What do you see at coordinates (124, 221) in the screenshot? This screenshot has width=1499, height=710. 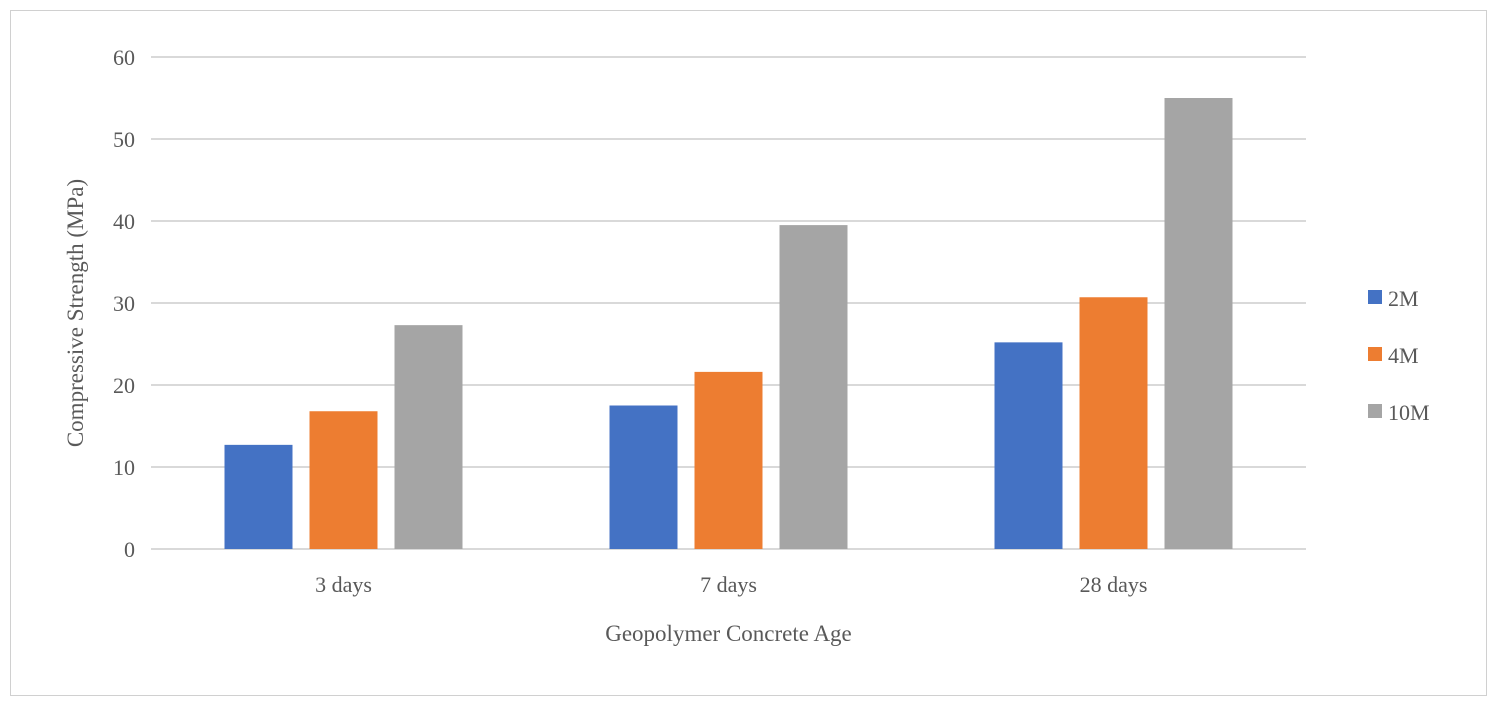 I see `y-tick-label: 40` at bounding box center [124, 221].